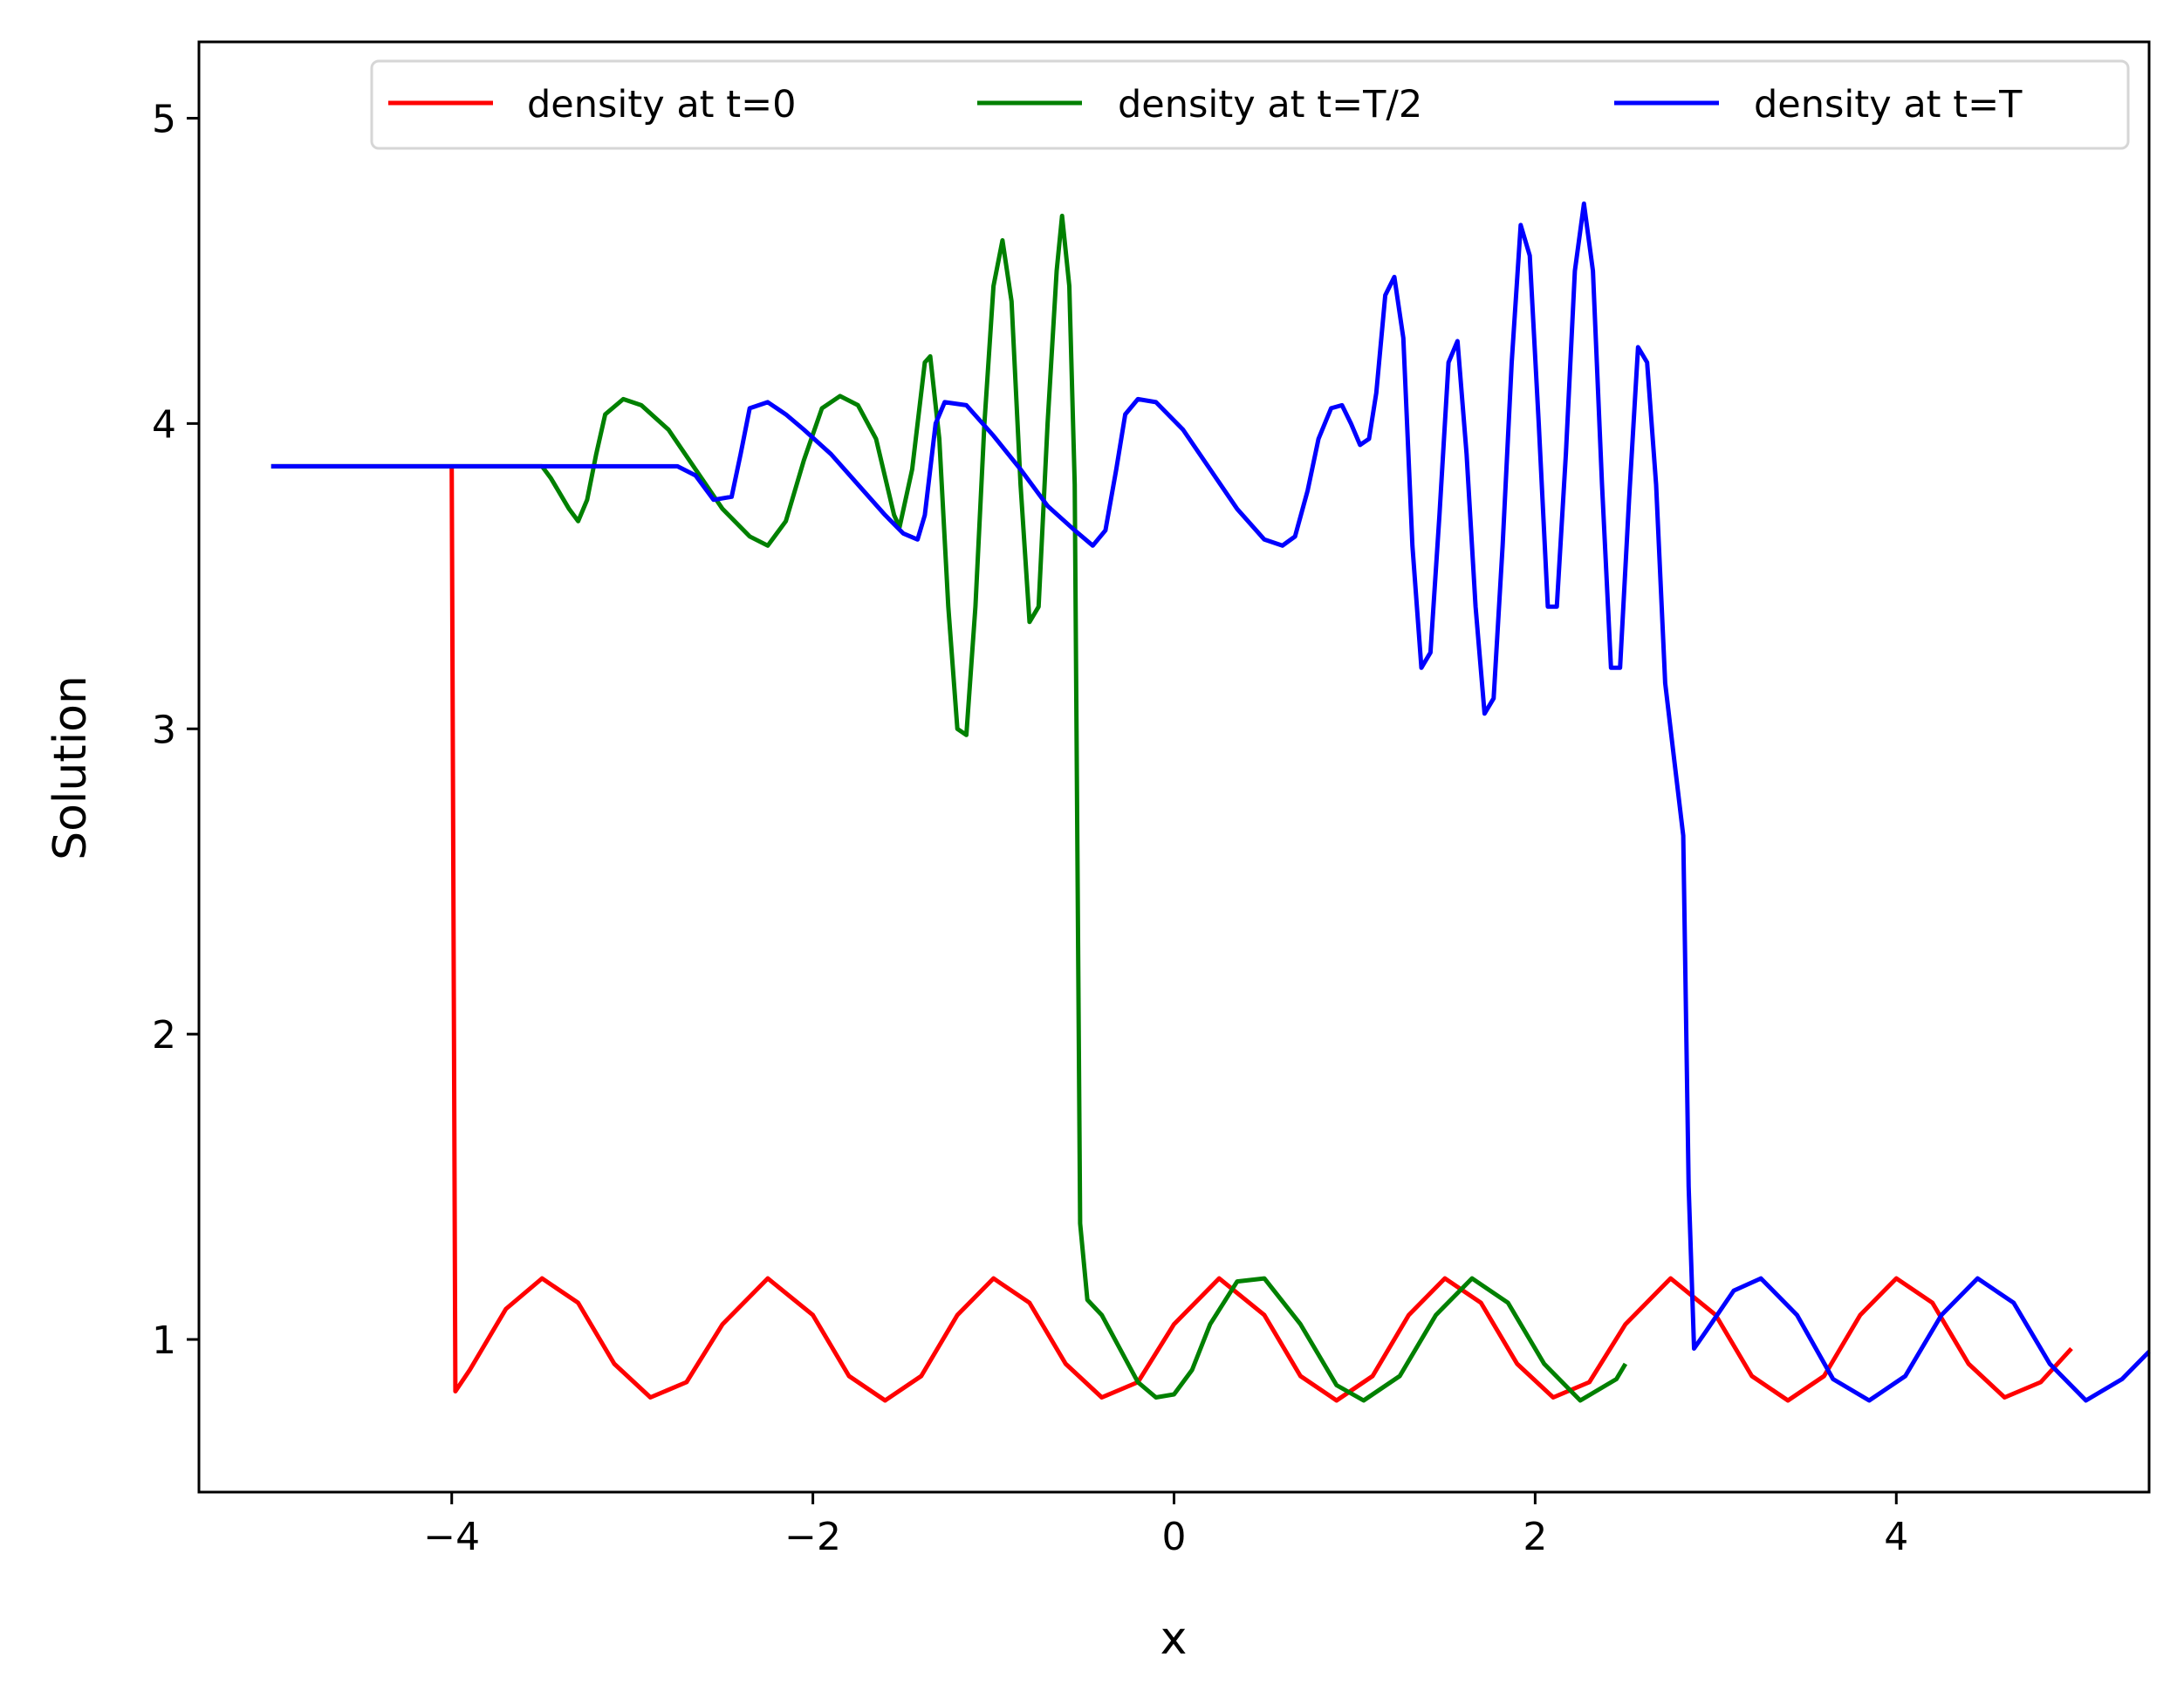  What do you see at coordinates (661, 105) in the screenshot?
I see `legend-label-t0: density at t=0` at bounding box center [661, 105].